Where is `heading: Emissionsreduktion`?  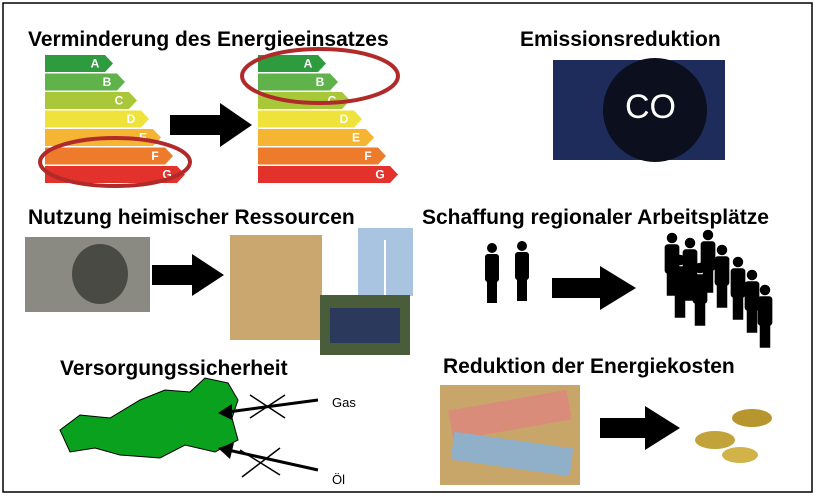
heading: Emissionsreduktion is located at coordinates (620, 39).